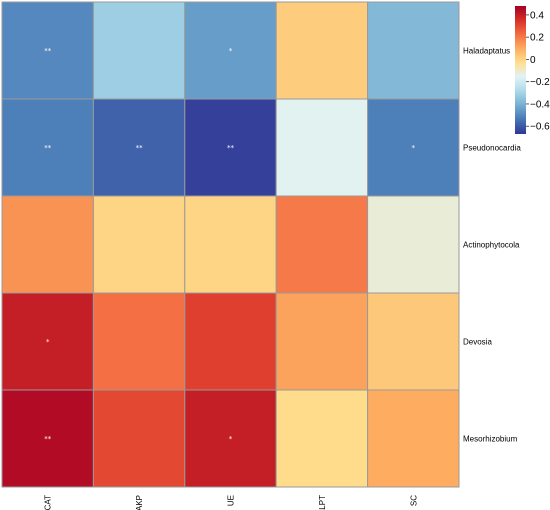  Describe the element at coordinates (540, 104) in the screenshot. I see `colorbar-tick-label: −0.4` at that location.